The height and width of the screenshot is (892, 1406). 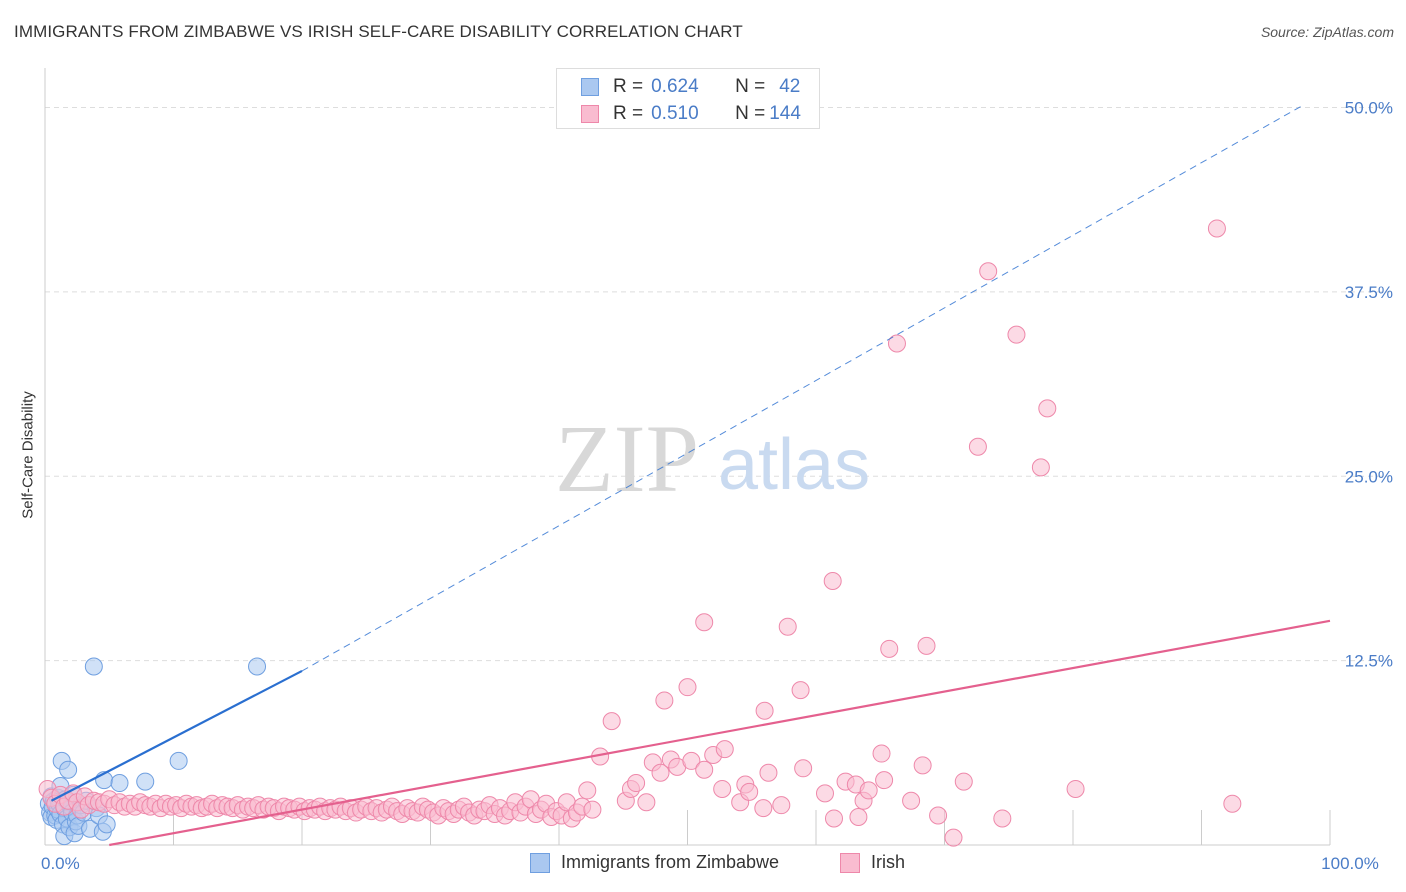 I want to click on y-tick-label: 37.5%, so click(x=1369, y=292).